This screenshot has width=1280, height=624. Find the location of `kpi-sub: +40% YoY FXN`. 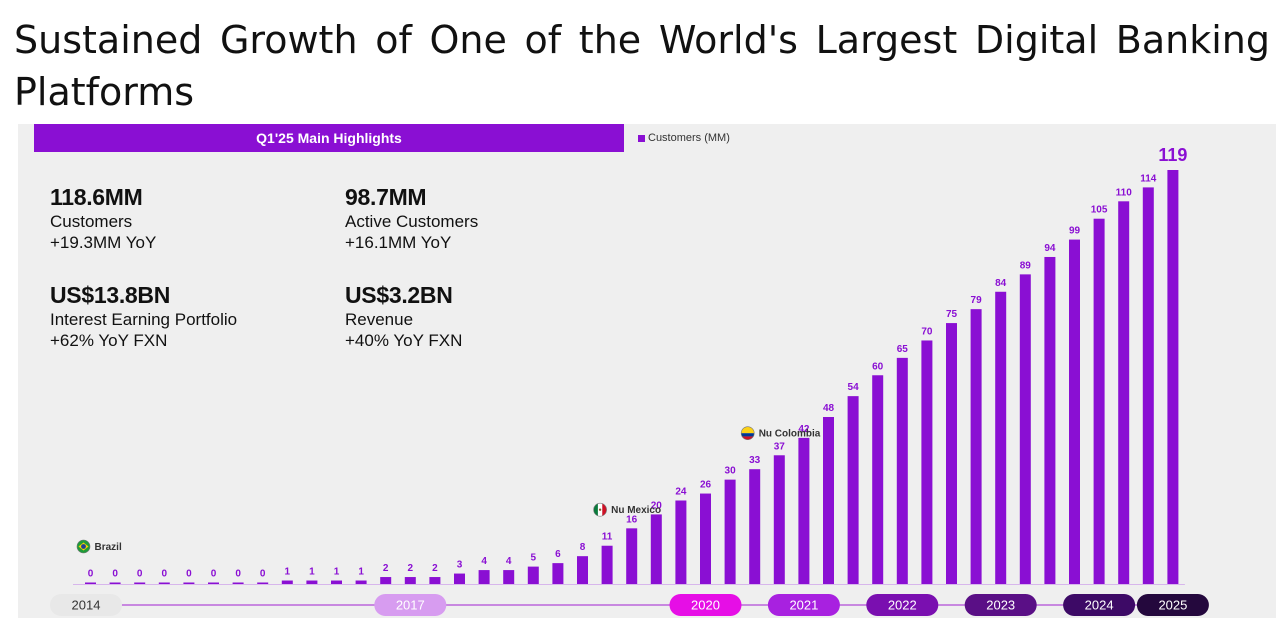

kpi-sub: +40% YoY FXN is located at coordinates (404, 340).